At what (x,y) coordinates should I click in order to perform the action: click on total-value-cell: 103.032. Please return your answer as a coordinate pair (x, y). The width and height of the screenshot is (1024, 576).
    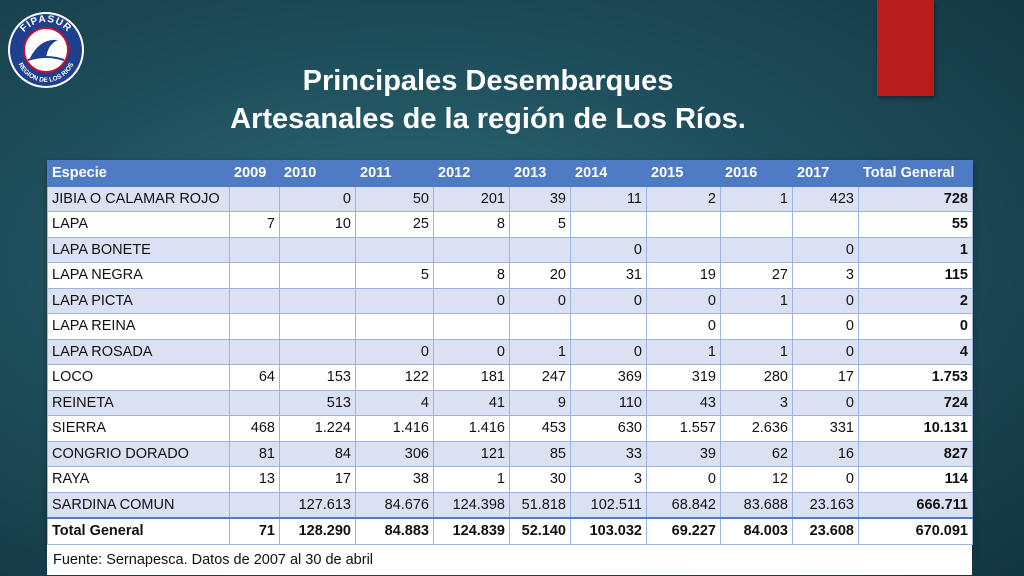
    Looking at the image, I should click on (608, 531).